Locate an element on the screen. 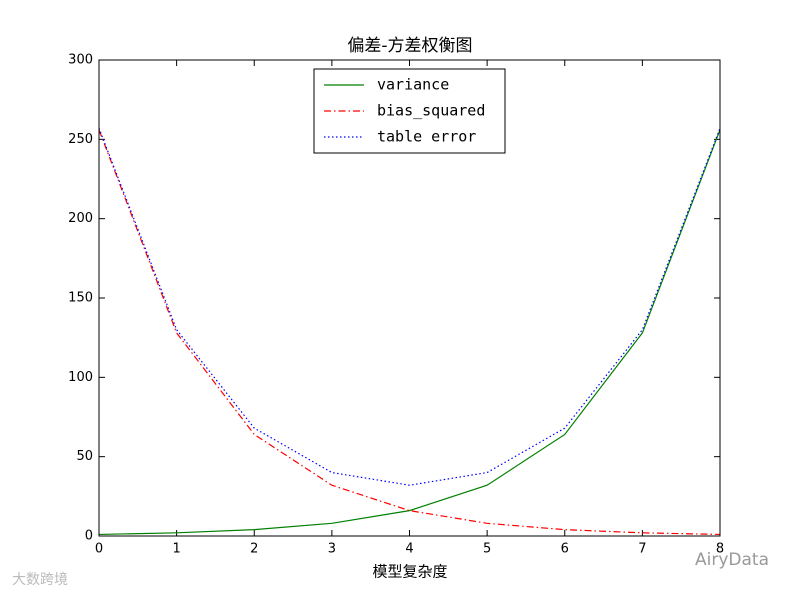  y-tick-label: 200 is located at coordinates (80, 218).